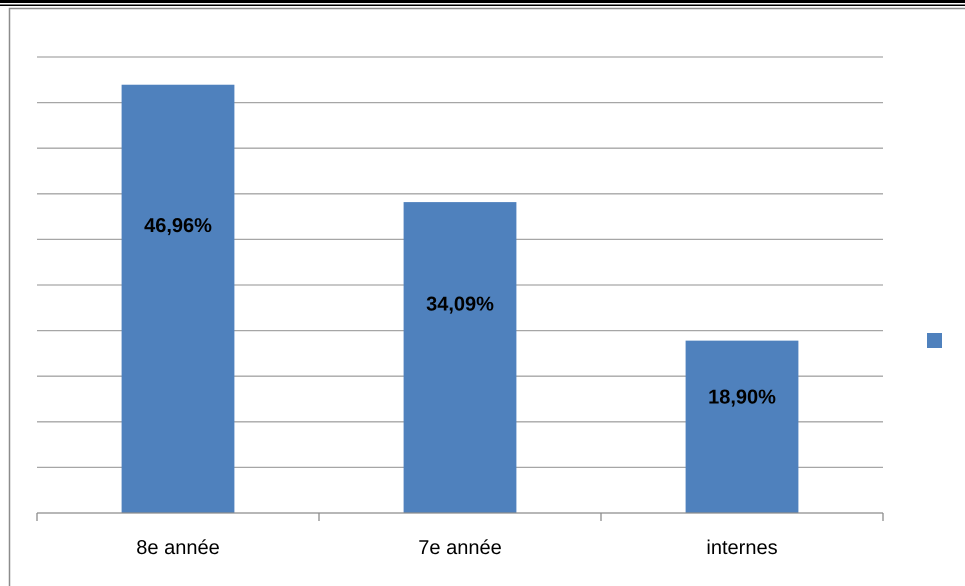 Image resolution: width=965 pixels, height=586 pixels. I want to click on x-tick-label: 8e année, so click(178, 548).